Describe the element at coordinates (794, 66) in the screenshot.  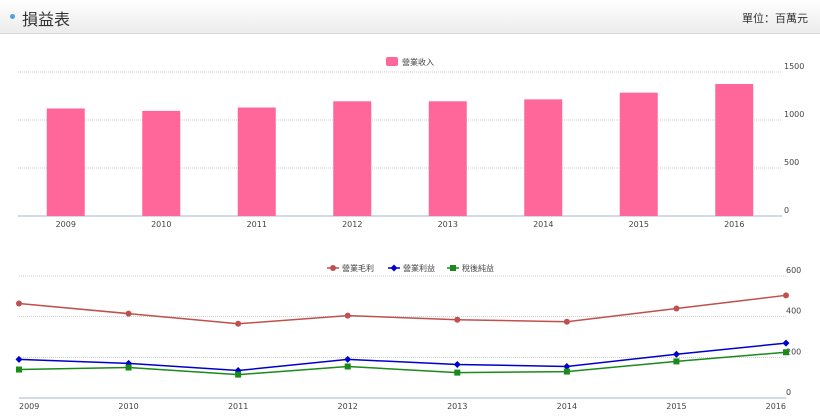
I see `bar-y-tick-label: 1500` at that location.